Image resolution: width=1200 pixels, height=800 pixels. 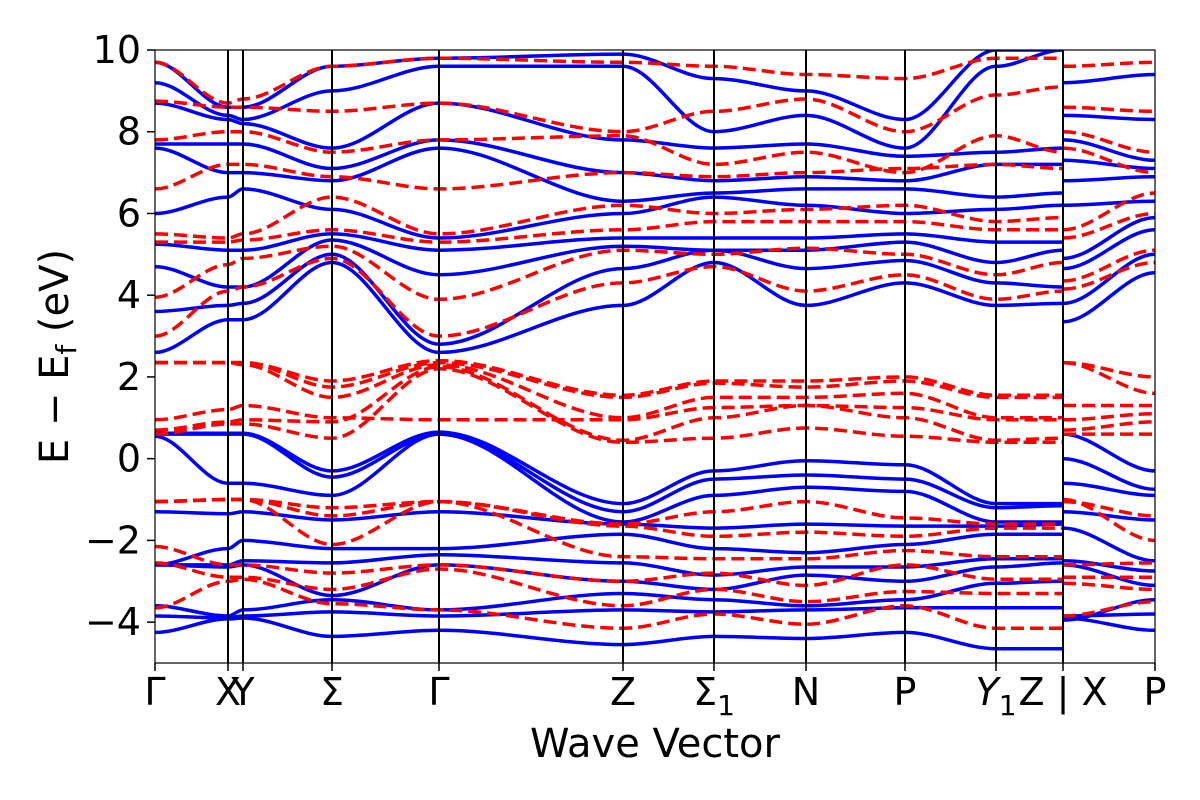 What do you see at coordinates (57, 356) in the screenshot?
I see `y-axis-title: E − Ef (eV)` at bounding box center [57, 356].